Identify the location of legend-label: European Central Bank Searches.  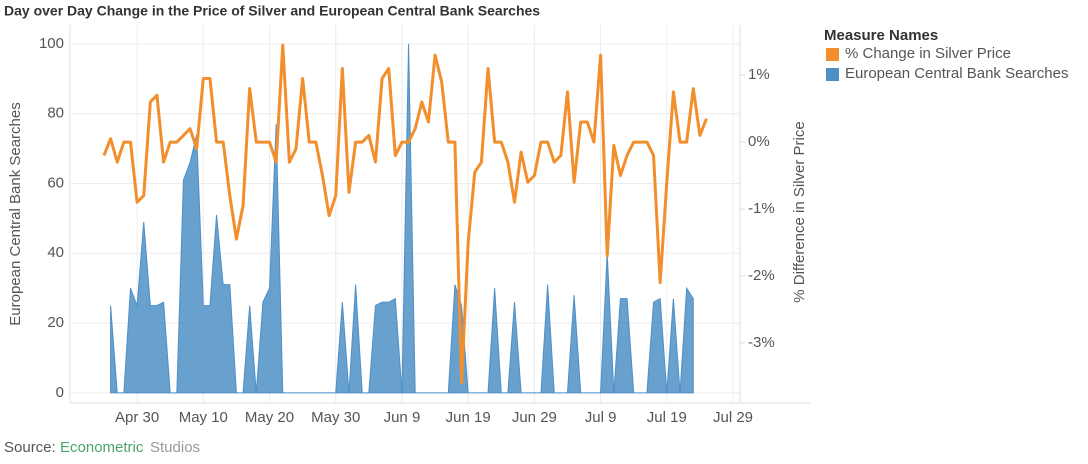
(956, 73).